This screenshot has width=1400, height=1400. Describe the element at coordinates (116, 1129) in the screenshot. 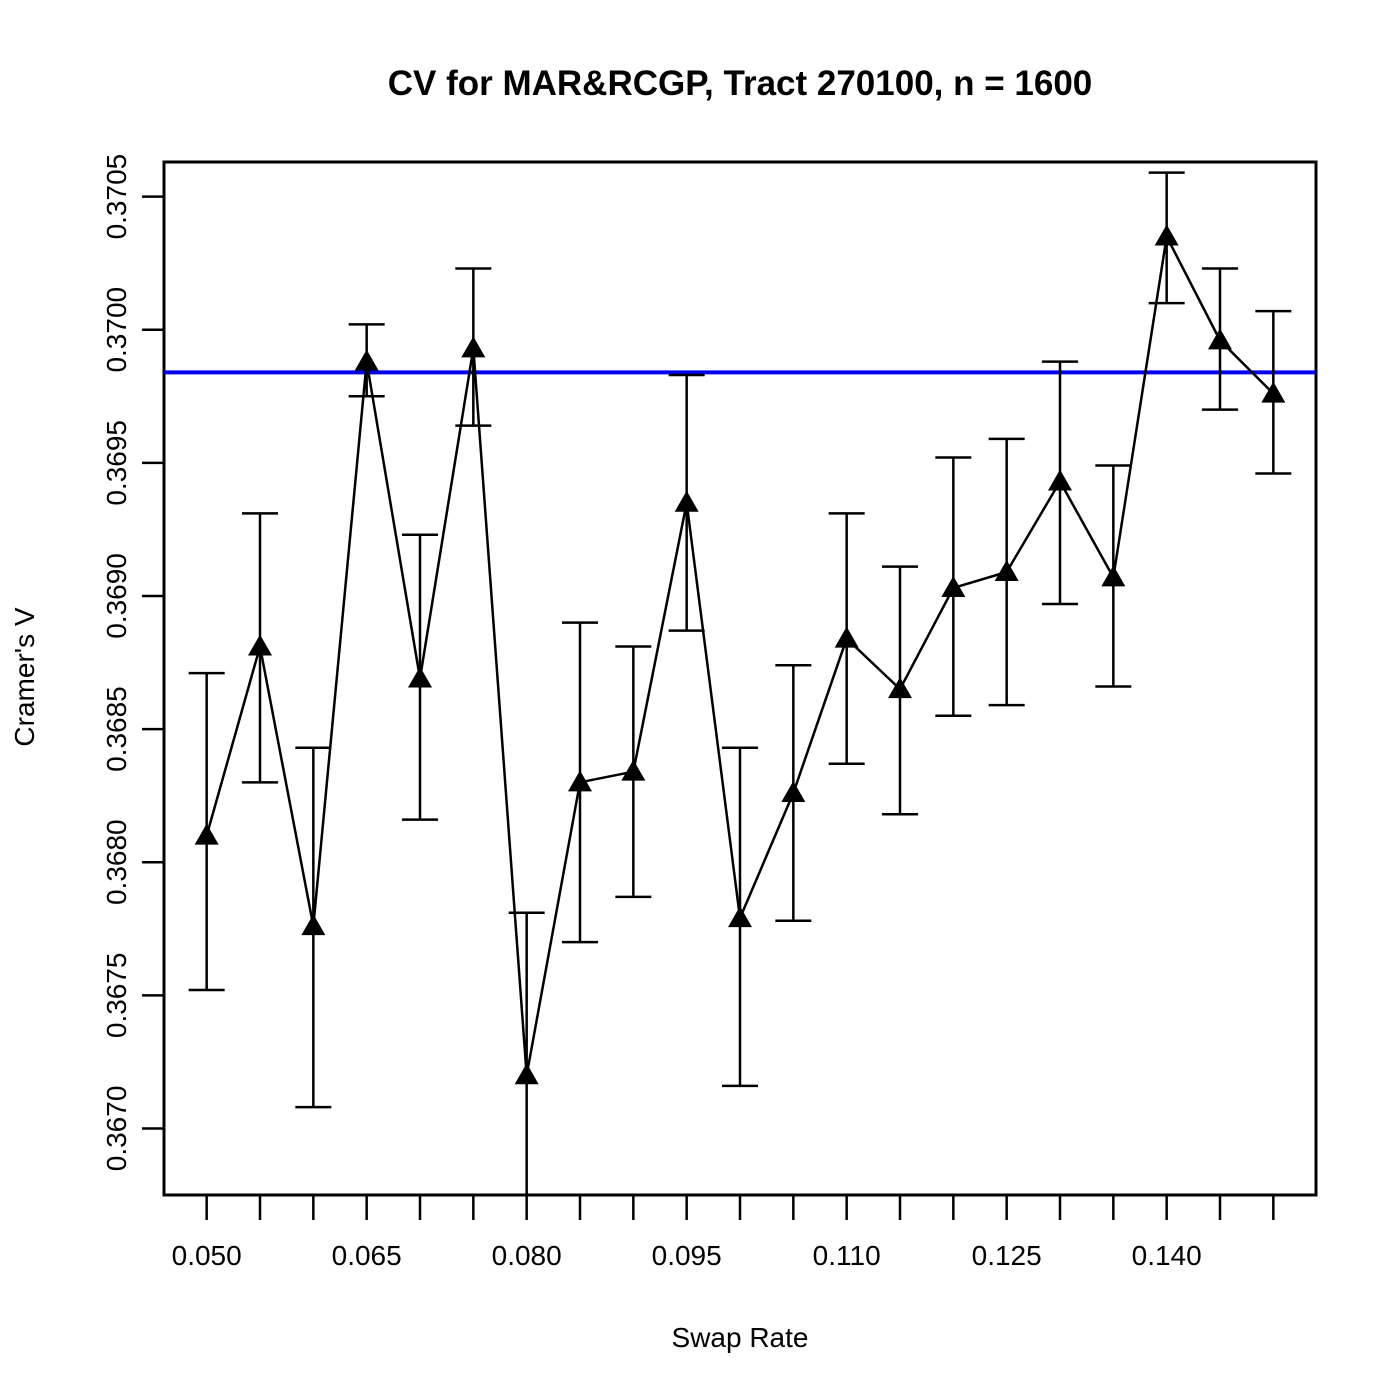

I see `y-tick-label: 0.3670` at that location.